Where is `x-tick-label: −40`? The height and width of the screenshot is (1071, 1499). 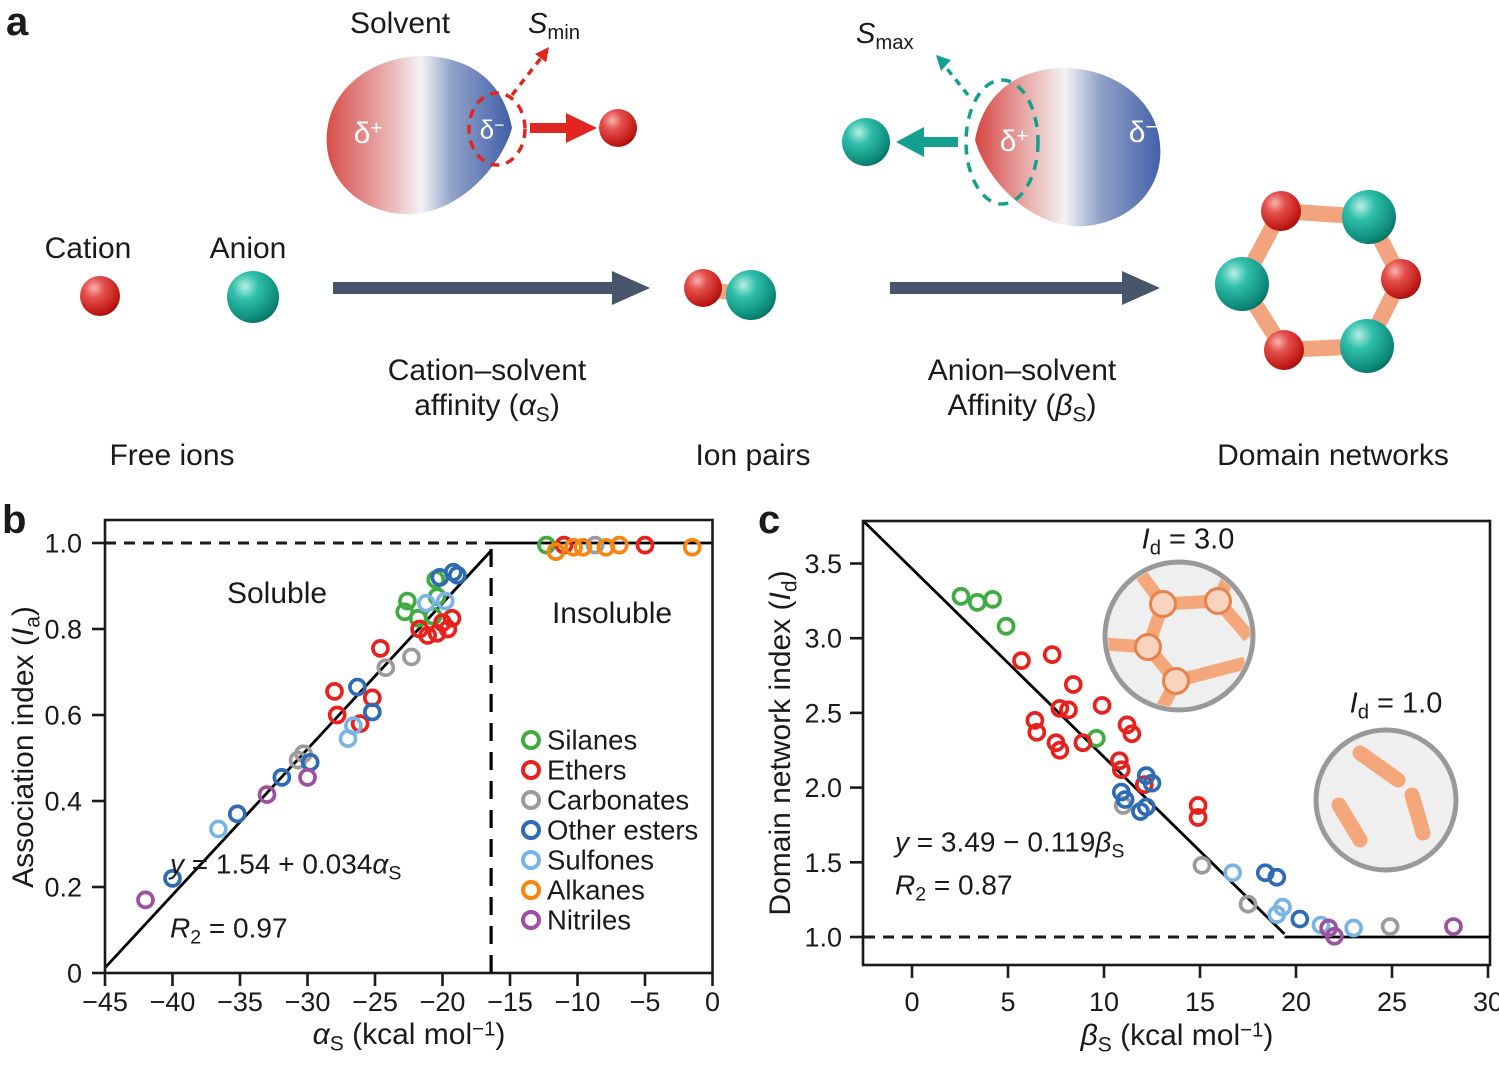
x-tick-label: −40 is located at coordinates (173, 1002).